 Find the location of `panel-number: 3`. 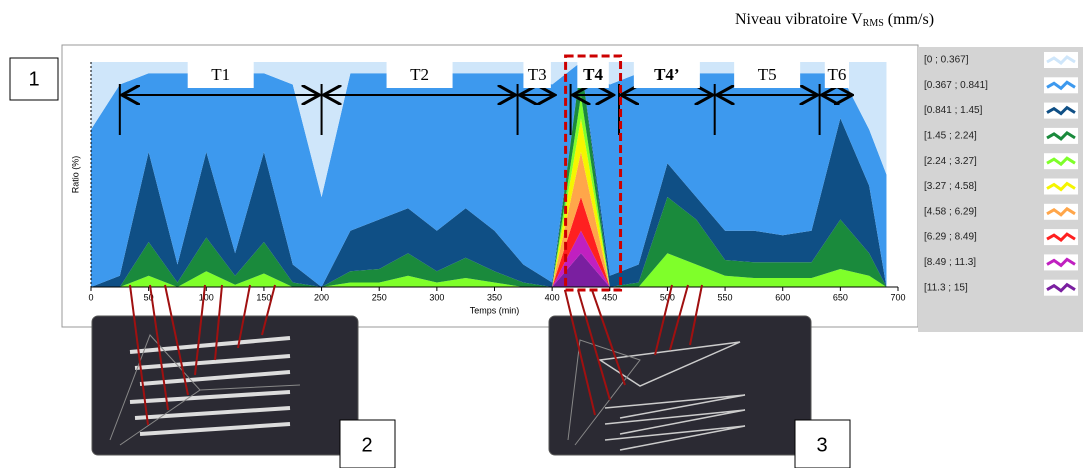

panel-number: 3 is located at coordinates (821, 445).